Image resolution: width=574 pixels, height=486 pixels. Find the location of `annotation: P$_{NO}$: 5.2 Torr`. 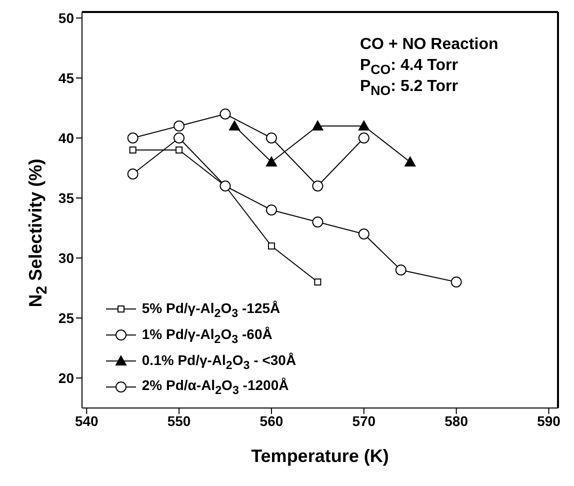

annotation: P$_{NO}$: 5.2 Torr is located at coordinates (409, 88).